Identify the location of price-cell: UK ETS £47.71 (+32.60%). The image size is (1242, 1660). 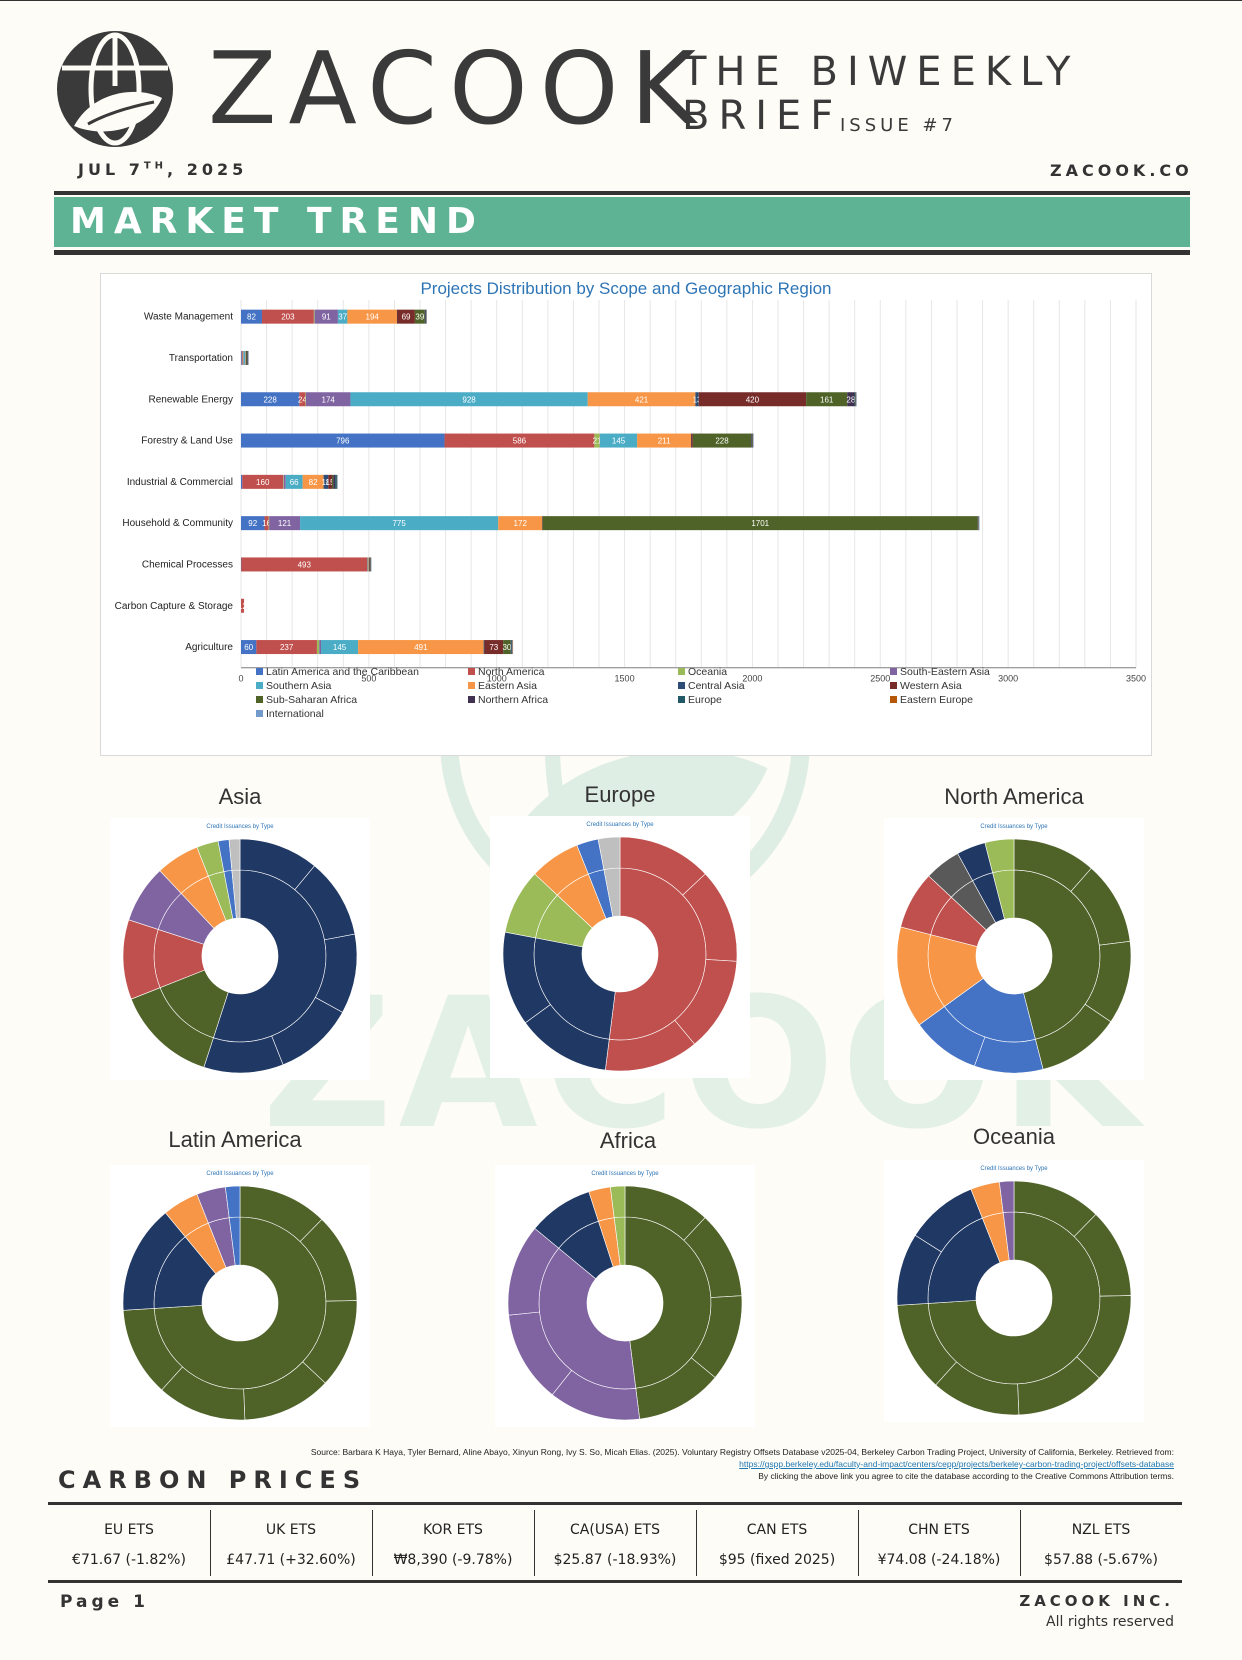
(291, 1543).